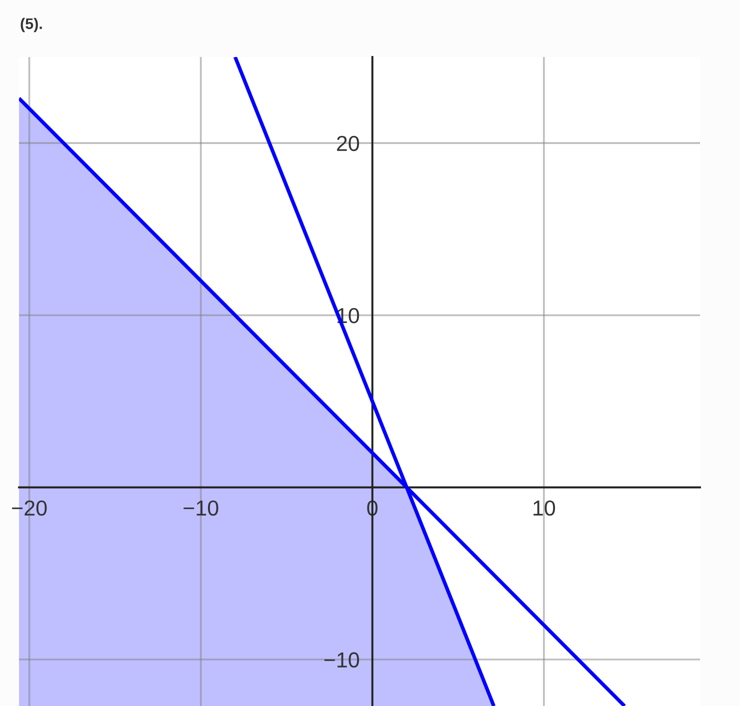  I want to click on x-tick-label: −20, so click(29, 508).